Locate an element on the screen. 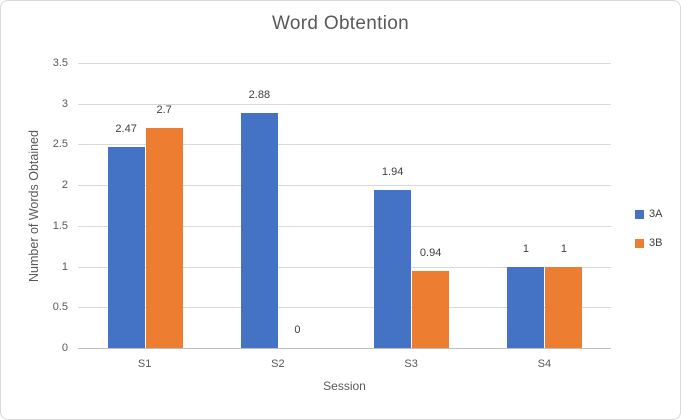  x-tick-label-S4: S4 is located at coordinates (544, 364).